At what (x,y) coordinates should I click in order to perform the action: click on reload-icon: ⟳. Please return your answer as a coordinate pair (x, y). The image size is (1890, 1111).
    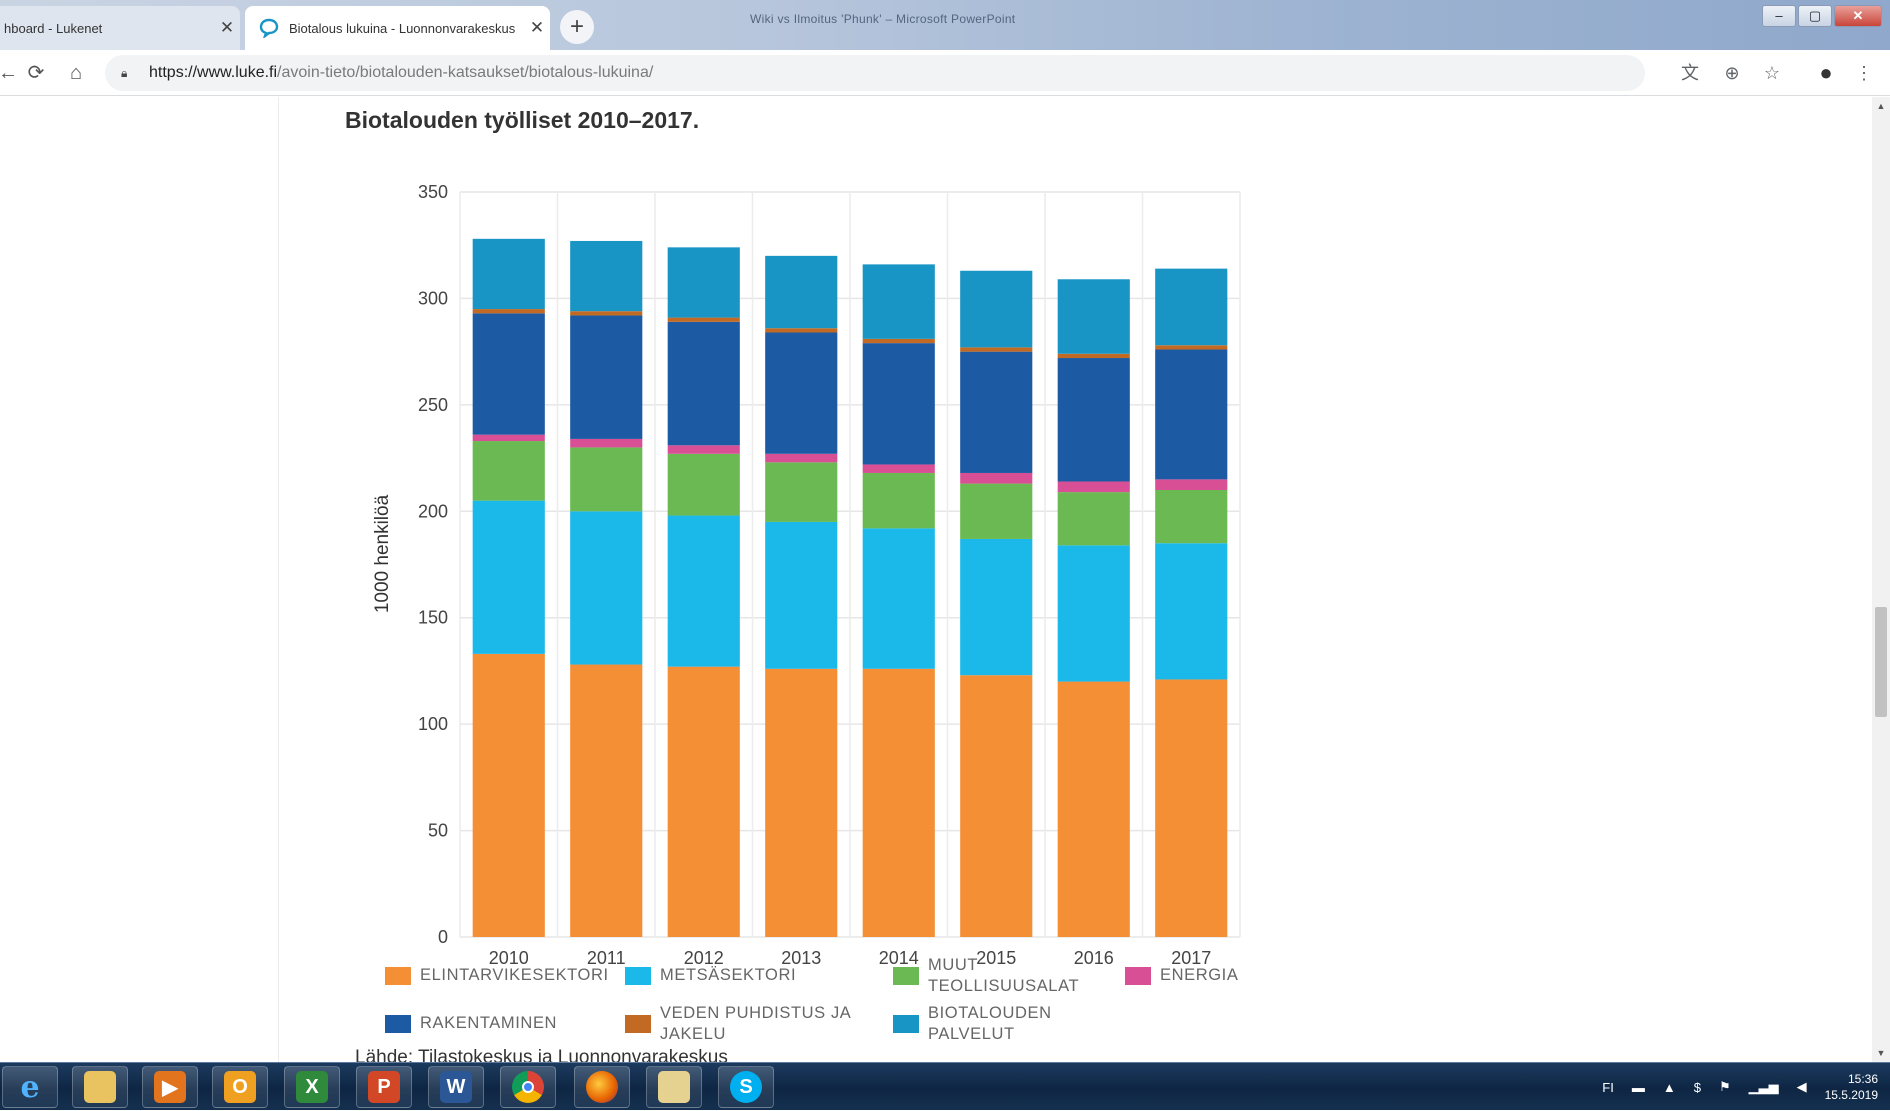
    Looking at the image, I should click on (36, 73).